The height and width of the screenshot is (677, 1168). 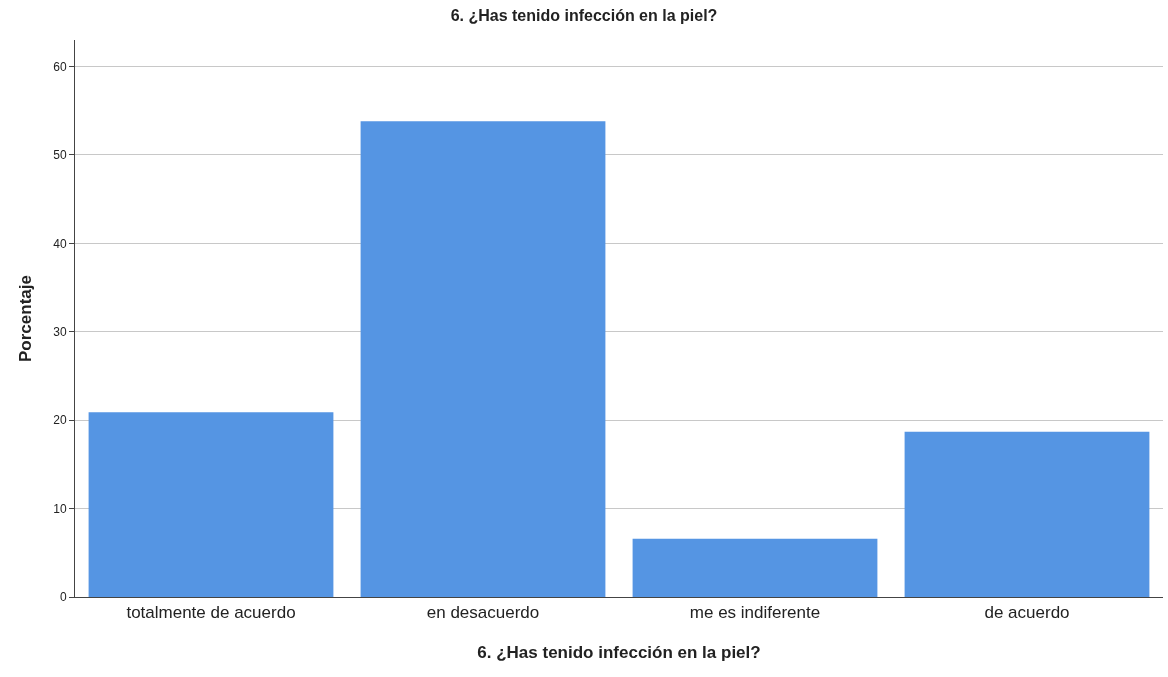 I want to click on y-tick-label: 50, so click(x=60, y=155).